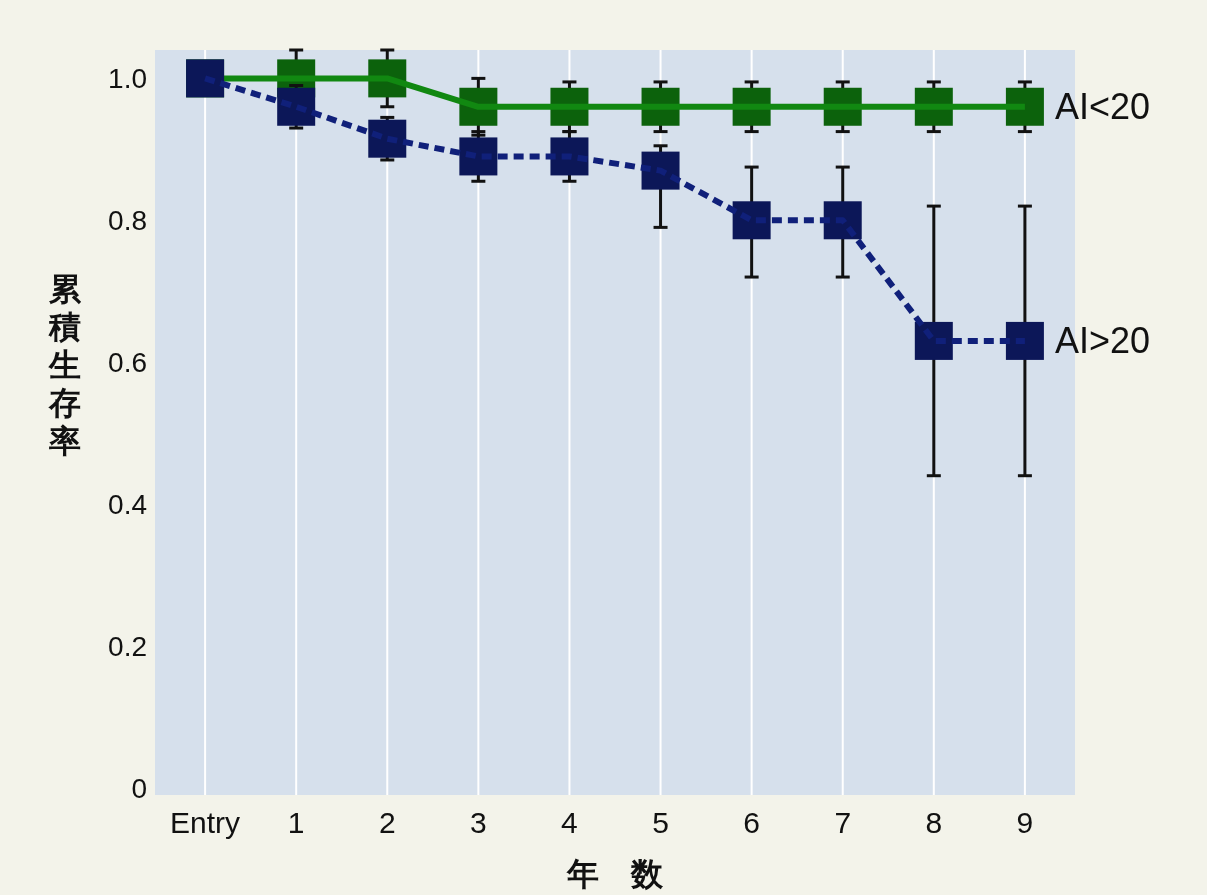  What do you see at coordinates (127, 79) in the screenshot?
I see `y-tick-label: 1.0` at bounding box center [127, 79].